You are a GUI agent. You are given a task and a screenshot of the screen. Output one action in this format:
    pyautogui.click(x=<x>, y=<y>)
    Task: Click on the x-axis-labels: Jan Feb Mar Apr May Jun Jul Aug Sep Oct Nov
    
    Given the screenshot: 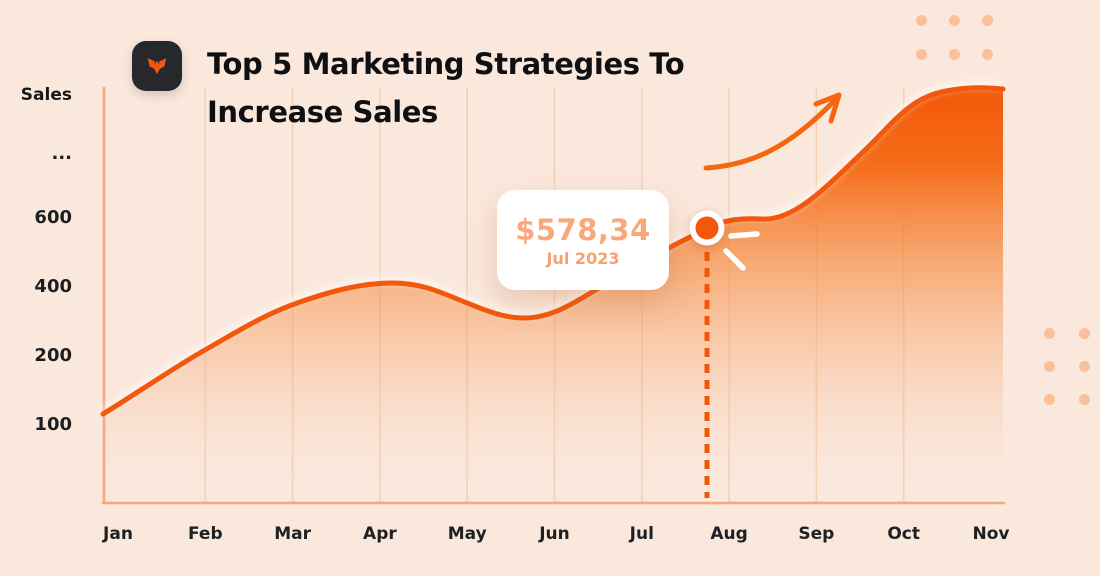 What is the action you would take?
    pyautogui.click(x=550, y=537)
    